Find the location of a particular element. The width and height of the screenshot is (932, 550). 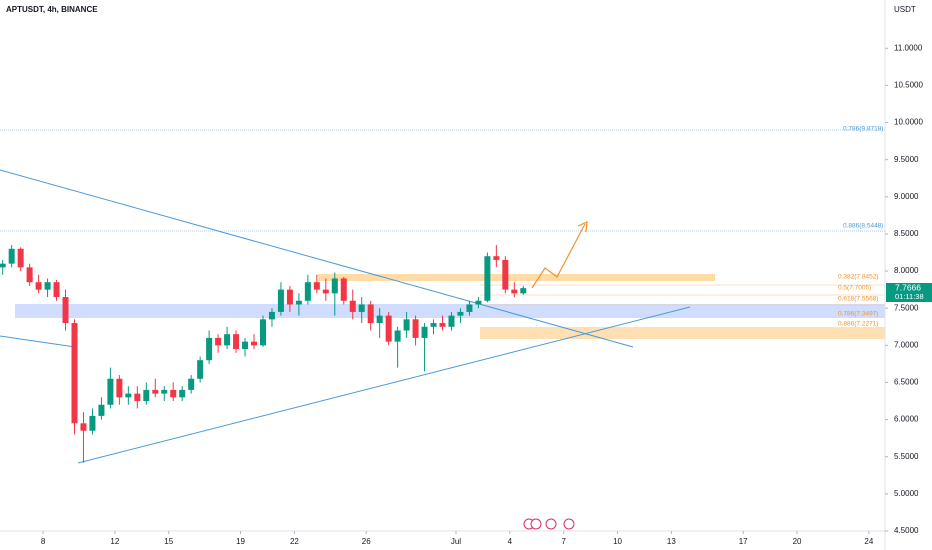

x-tick-label: Jul is located at coordinates (456, 541).